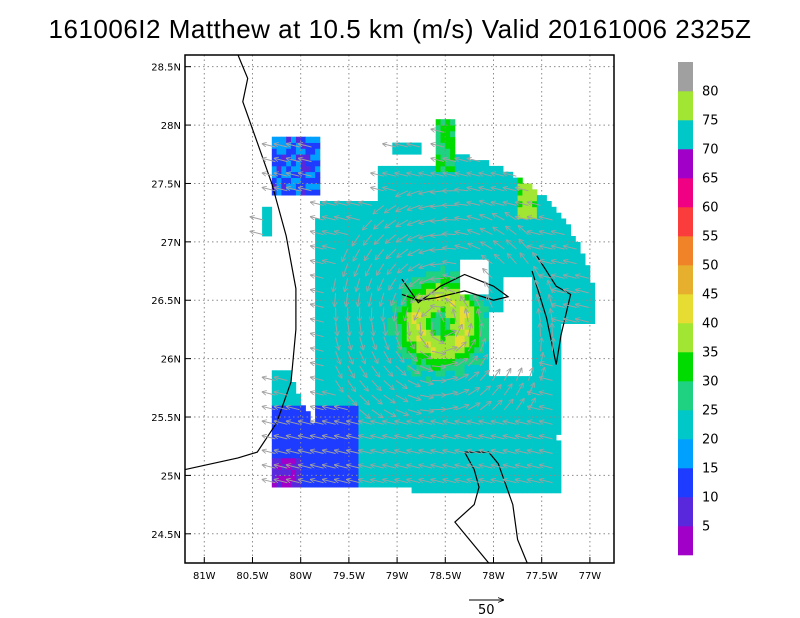 This screenshot has height=618, width=800. I want to click on colorbar-label: 20, so click(710, 440).